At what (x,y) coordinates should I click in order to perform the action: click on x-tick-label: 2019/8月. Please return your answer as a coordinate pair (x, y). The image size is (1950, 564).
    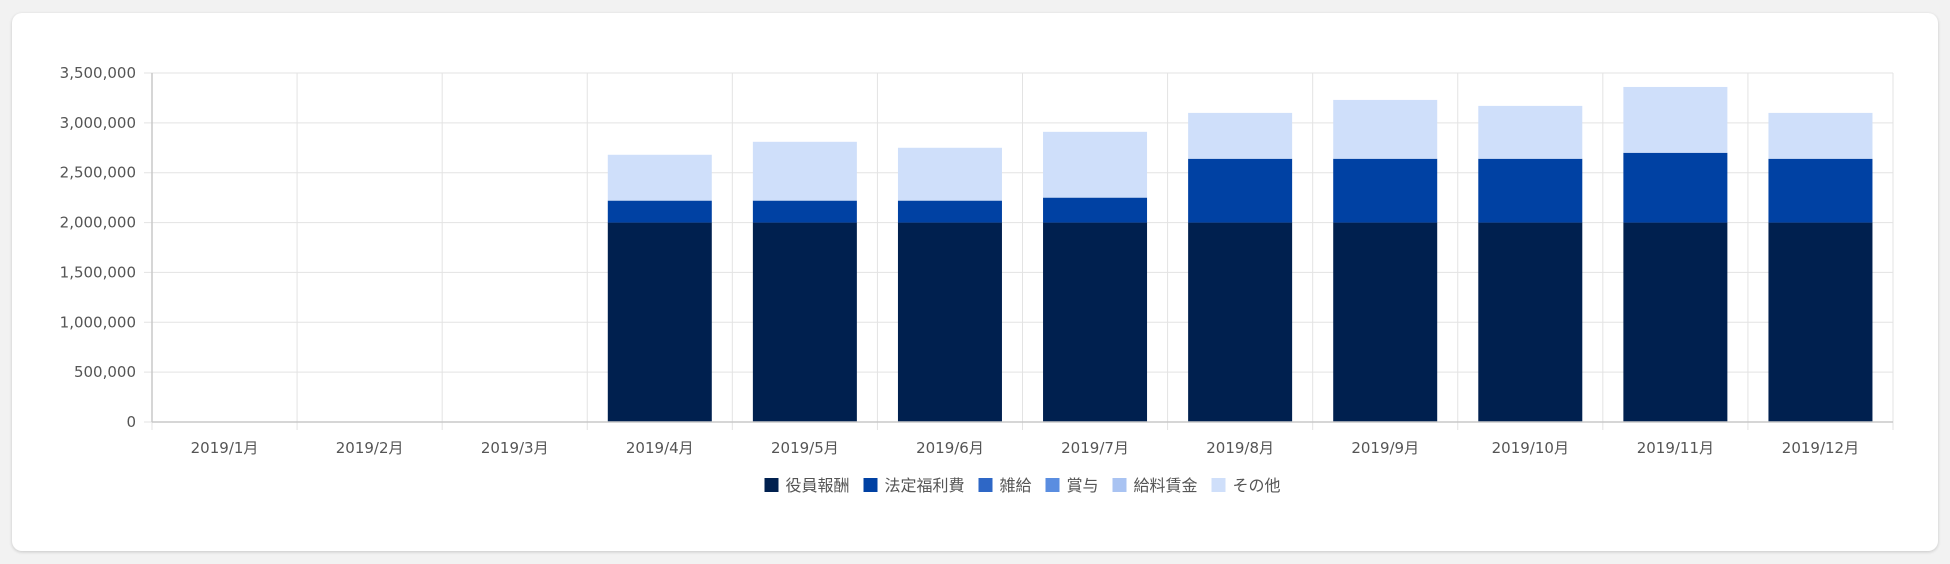
    Looking at the image, I should click on (1240, 448).